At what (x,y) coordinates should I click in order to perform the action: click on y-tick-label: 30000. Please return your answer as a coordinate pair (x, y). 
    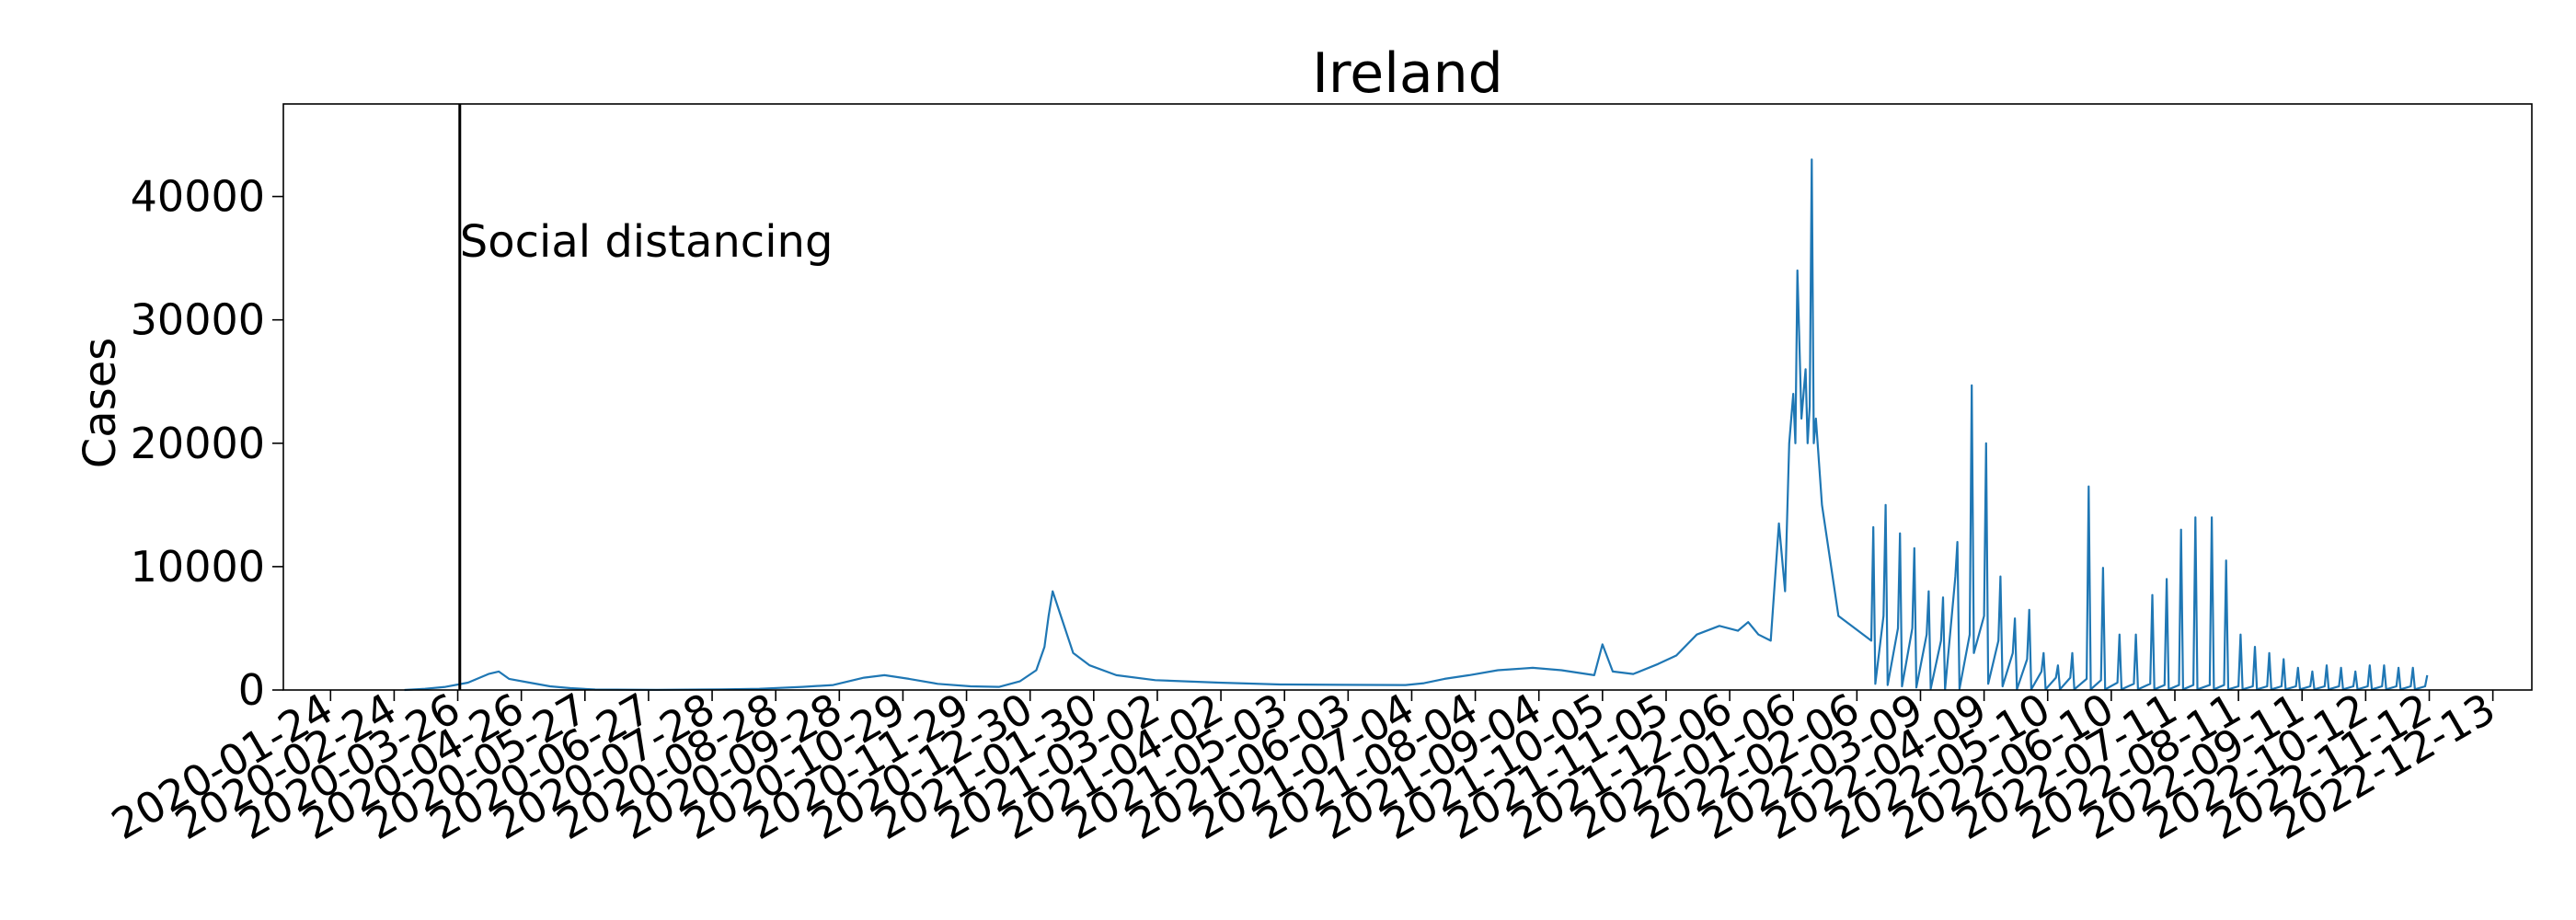
    Looking at the image, I should click on (198, 320).